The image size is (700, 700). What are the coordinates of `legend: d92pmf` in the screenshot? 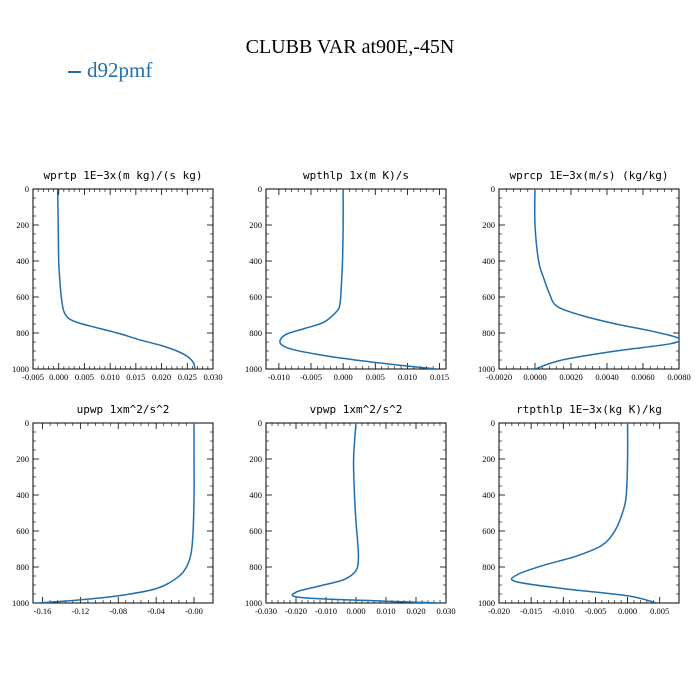 It's located at (110, 70).